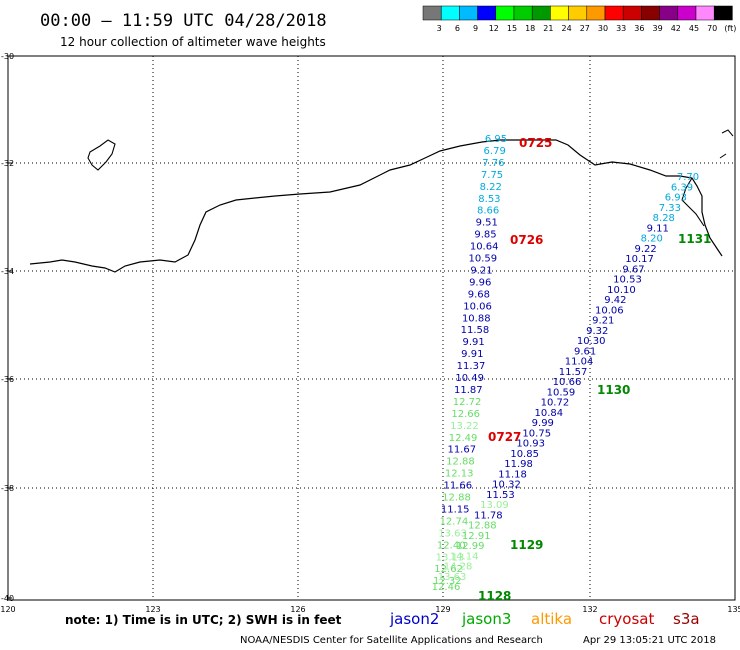 This screenshot has height=650, width=740. I want to click on wave-height-label: 8.53, so click(489, 199).